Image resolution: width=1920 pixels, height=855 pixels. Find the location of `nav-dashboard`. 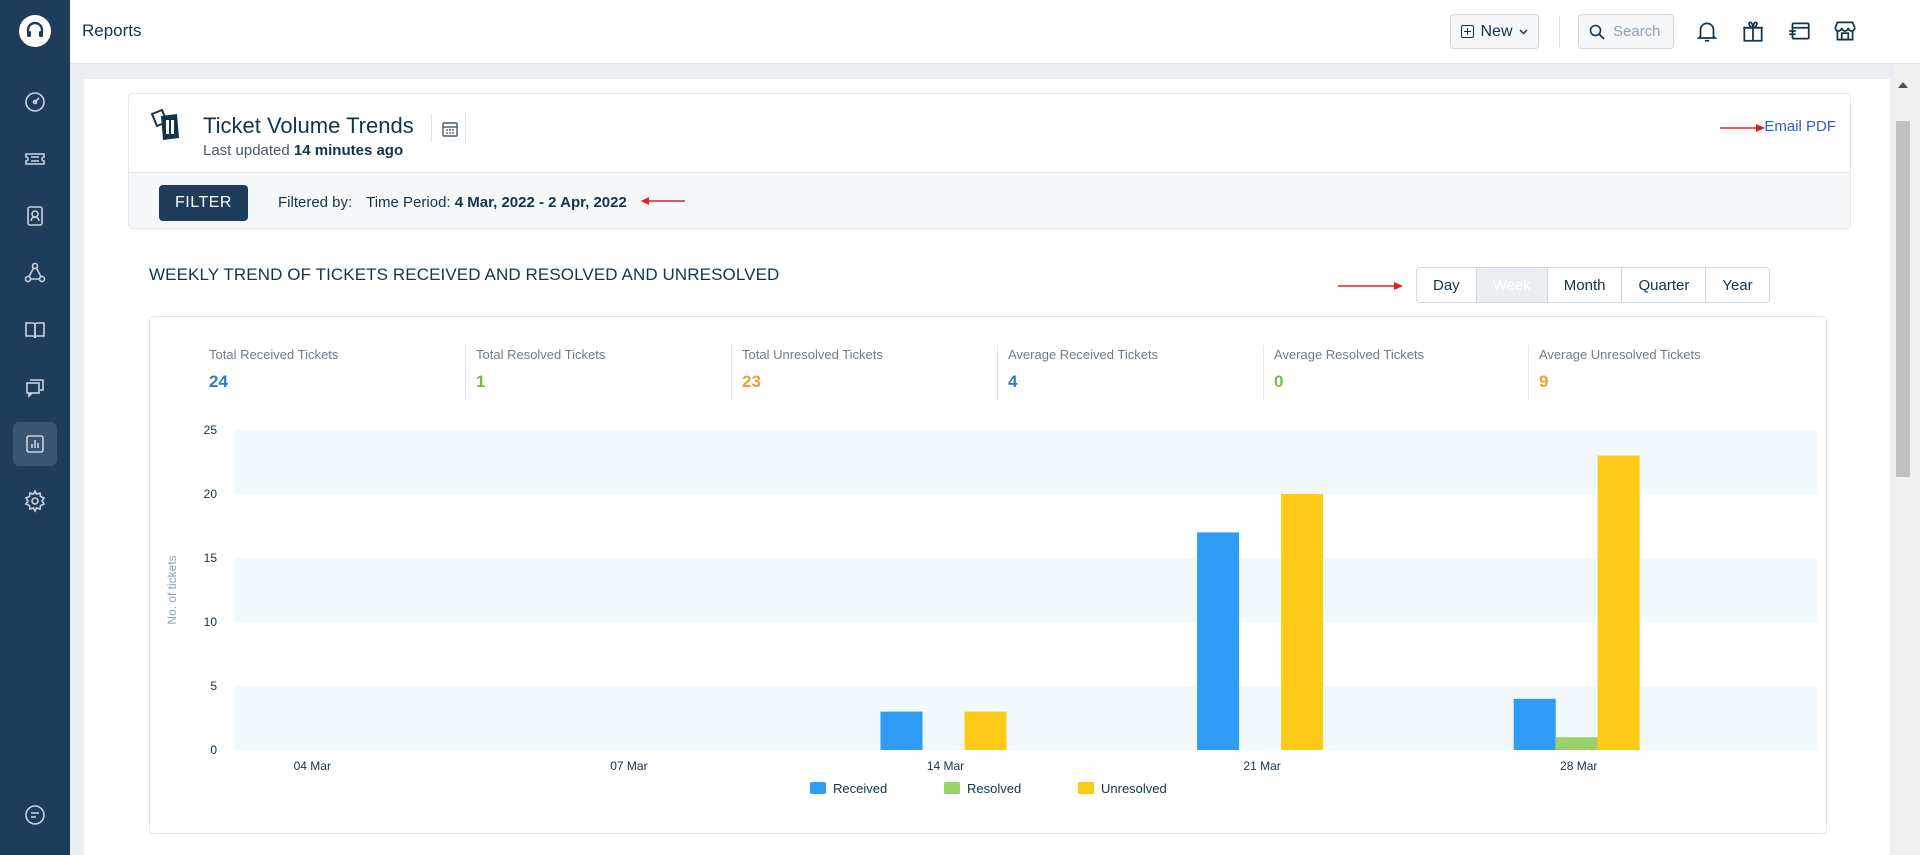

nav-dashboard is located at coordinates (35, 102).